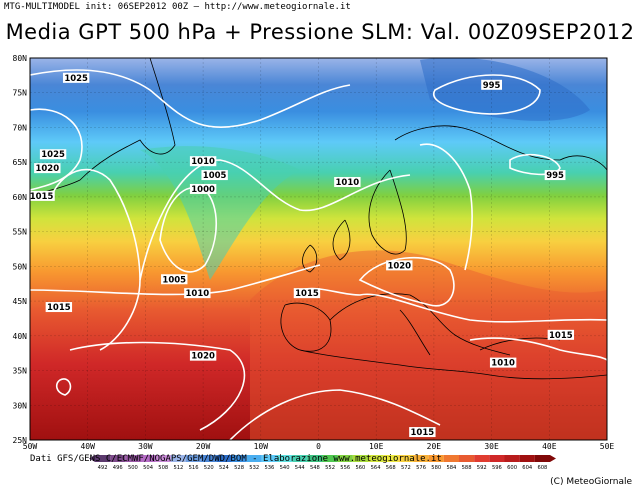 Image resolution: width=640 pixels, height=494 pixels. Describe the element at coordinates (30, 446) in the screenshot. I see `lon-label: 50W` at that location.